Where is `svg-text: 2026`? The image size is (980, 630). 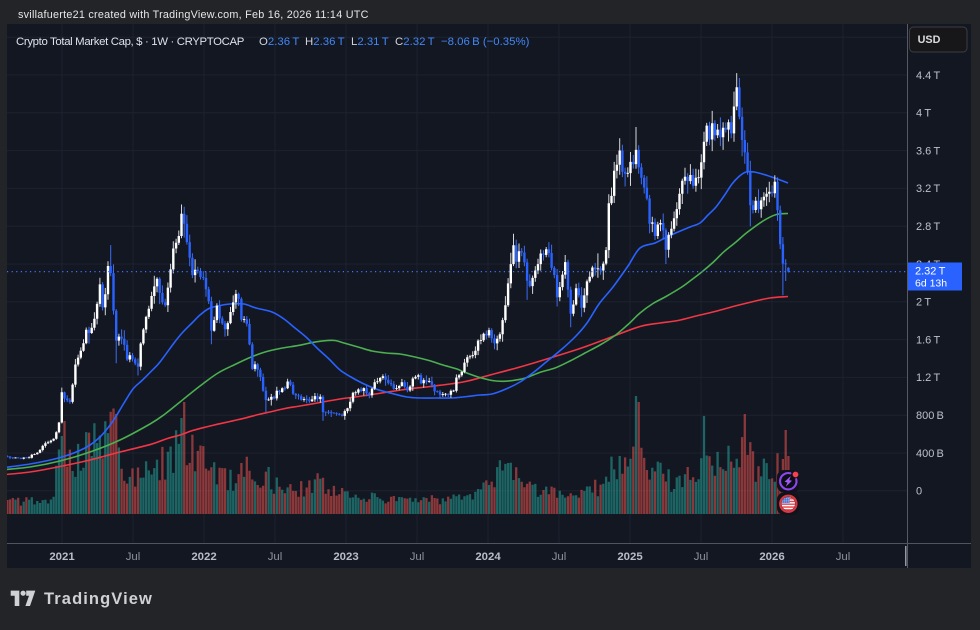
svg-text: 2026 is located at coordinates (771, 557).